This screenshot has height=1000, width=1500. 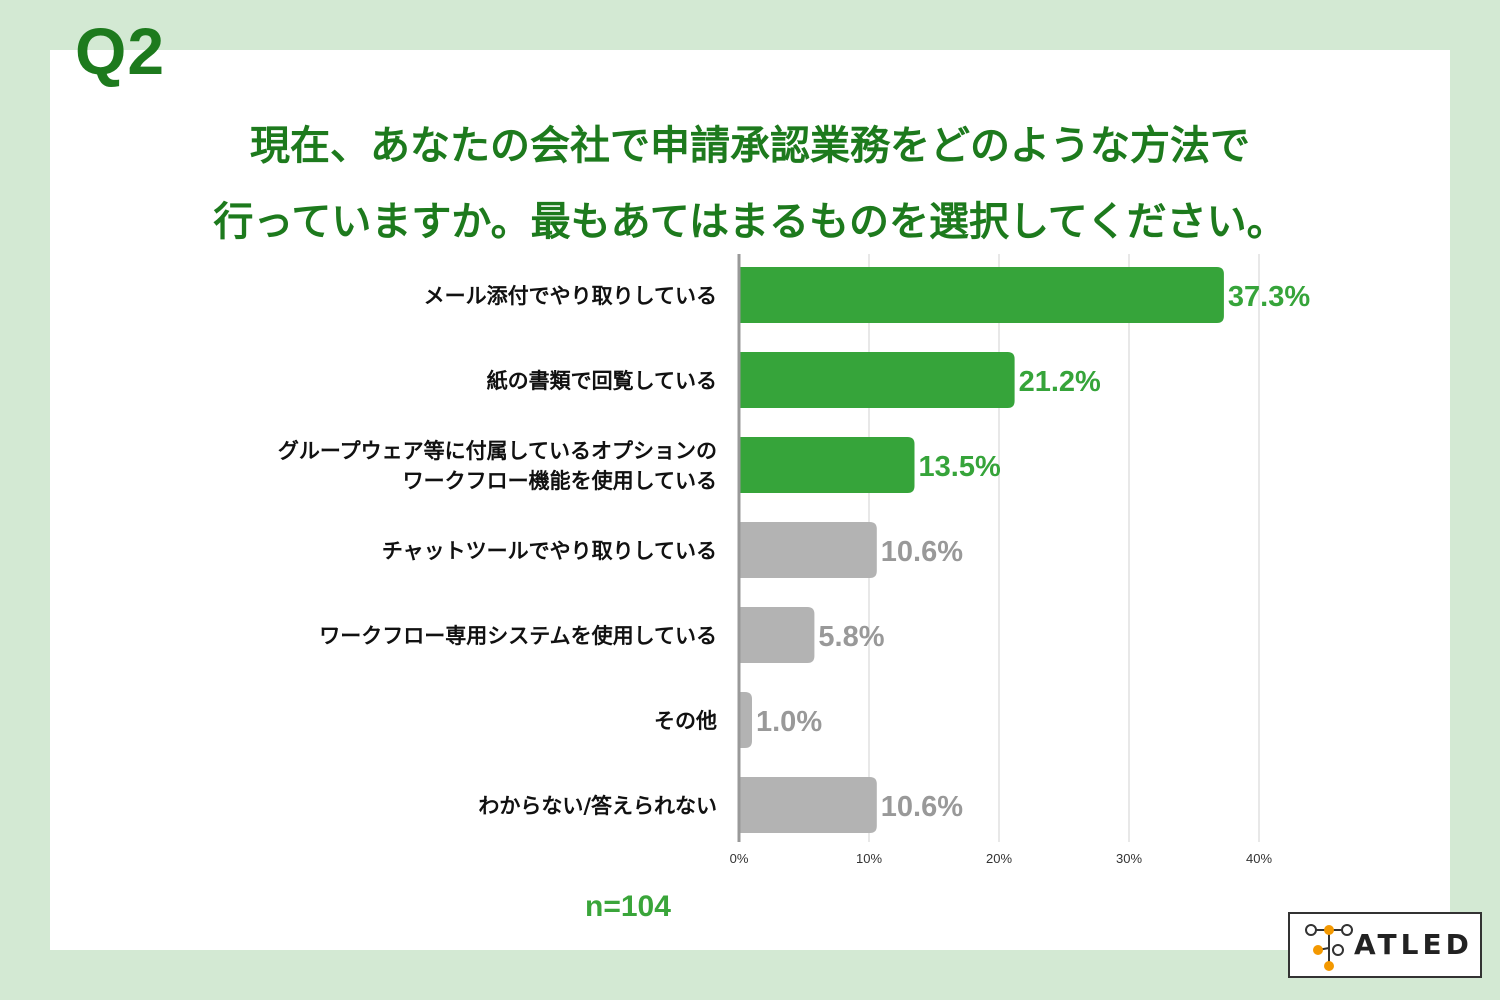 What do you see at coordinates (1259, 858) in the screenshot?
I see `x-tick-label: 40%` at bounding box center [1259, 858].